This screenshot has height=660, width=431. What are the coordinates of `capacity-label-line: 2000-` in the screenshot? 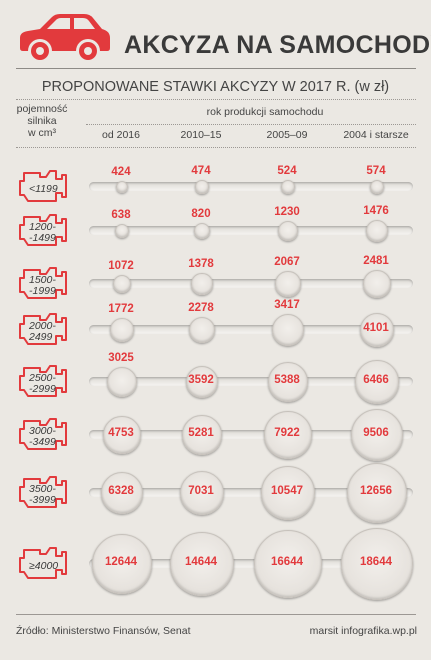 It's located at (42, 326).